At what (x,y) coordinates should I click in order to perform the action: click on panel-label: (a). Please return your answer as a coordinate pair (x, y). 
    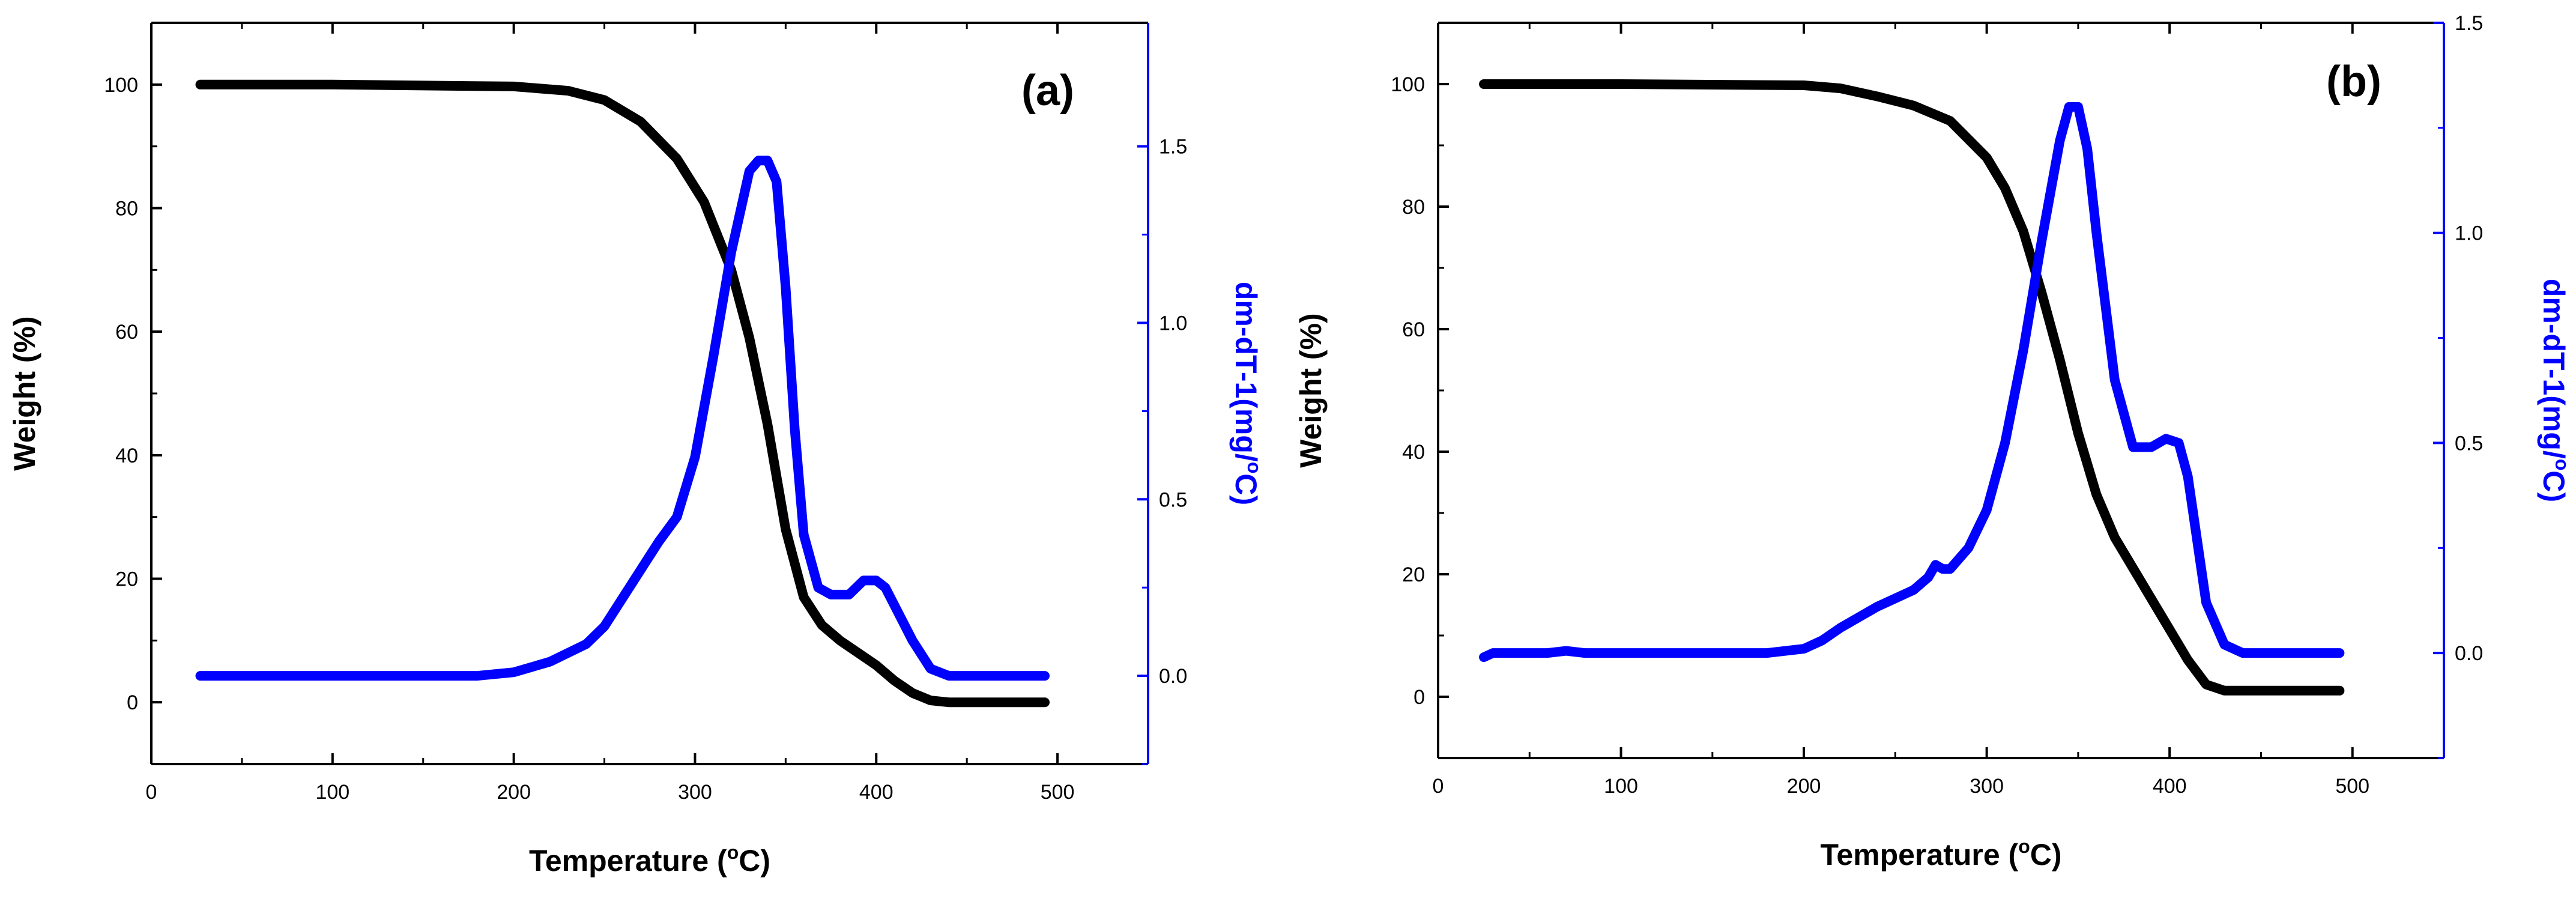
    Looking at the image, I should click on (1047, 91).